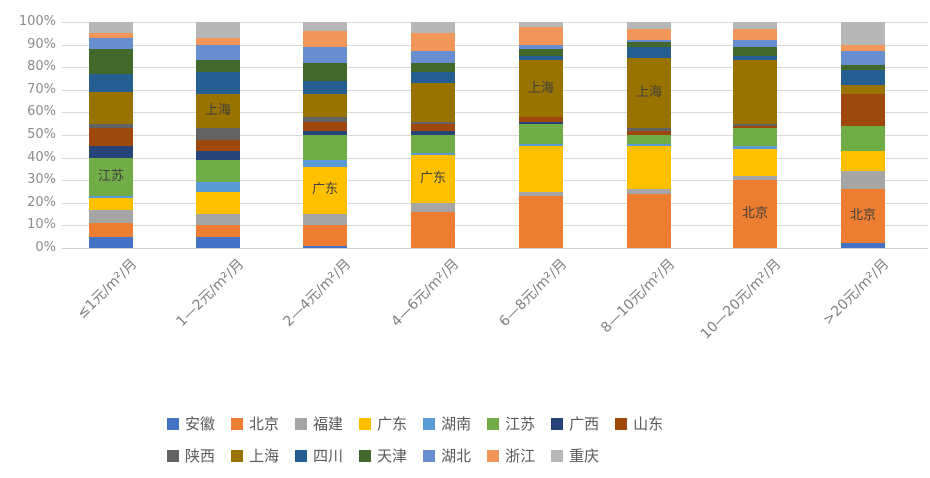 This screenshot has height=478, width=930. Describe the element at coordinates (41, 202) in the screenshot. I see `y-axis-label: 20%` at that location.